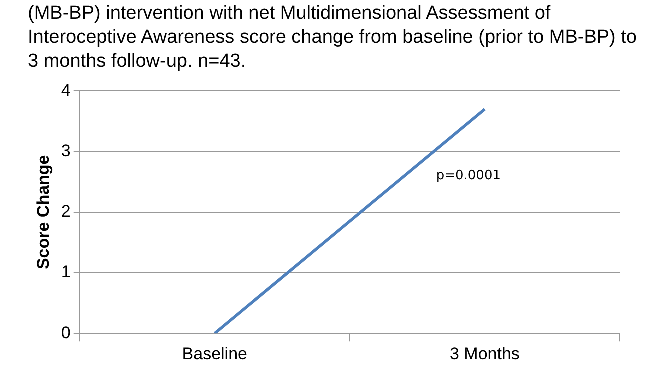 This screenshot has width=672, height=372. I want to click on y-axis-title: Score Change, so click(43, 212).